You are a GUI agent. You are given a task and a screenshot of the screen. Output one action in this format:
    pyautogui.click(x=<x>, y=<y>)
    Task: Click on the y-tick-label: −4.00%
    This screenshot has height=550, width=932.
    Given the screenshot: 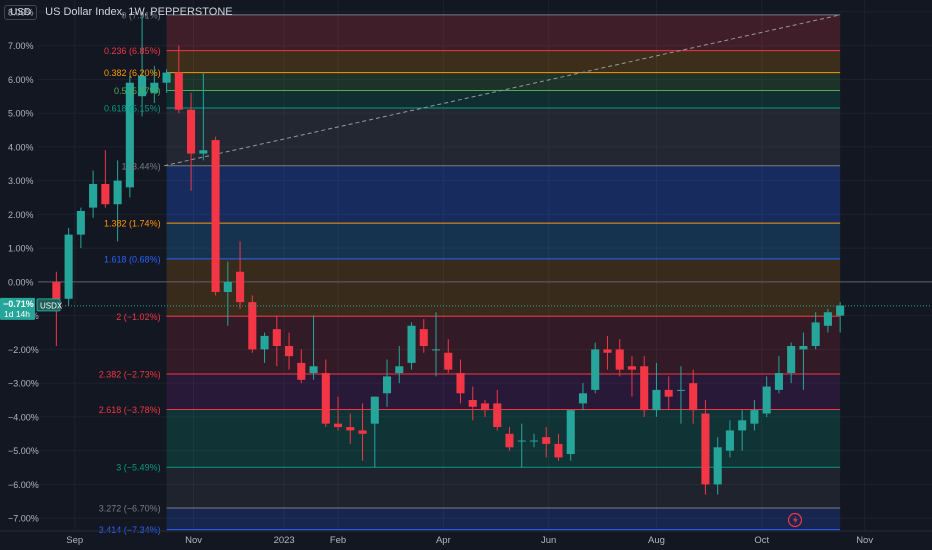 What is the action you would take?
    pyautogui.click(x=23, y=417)
    